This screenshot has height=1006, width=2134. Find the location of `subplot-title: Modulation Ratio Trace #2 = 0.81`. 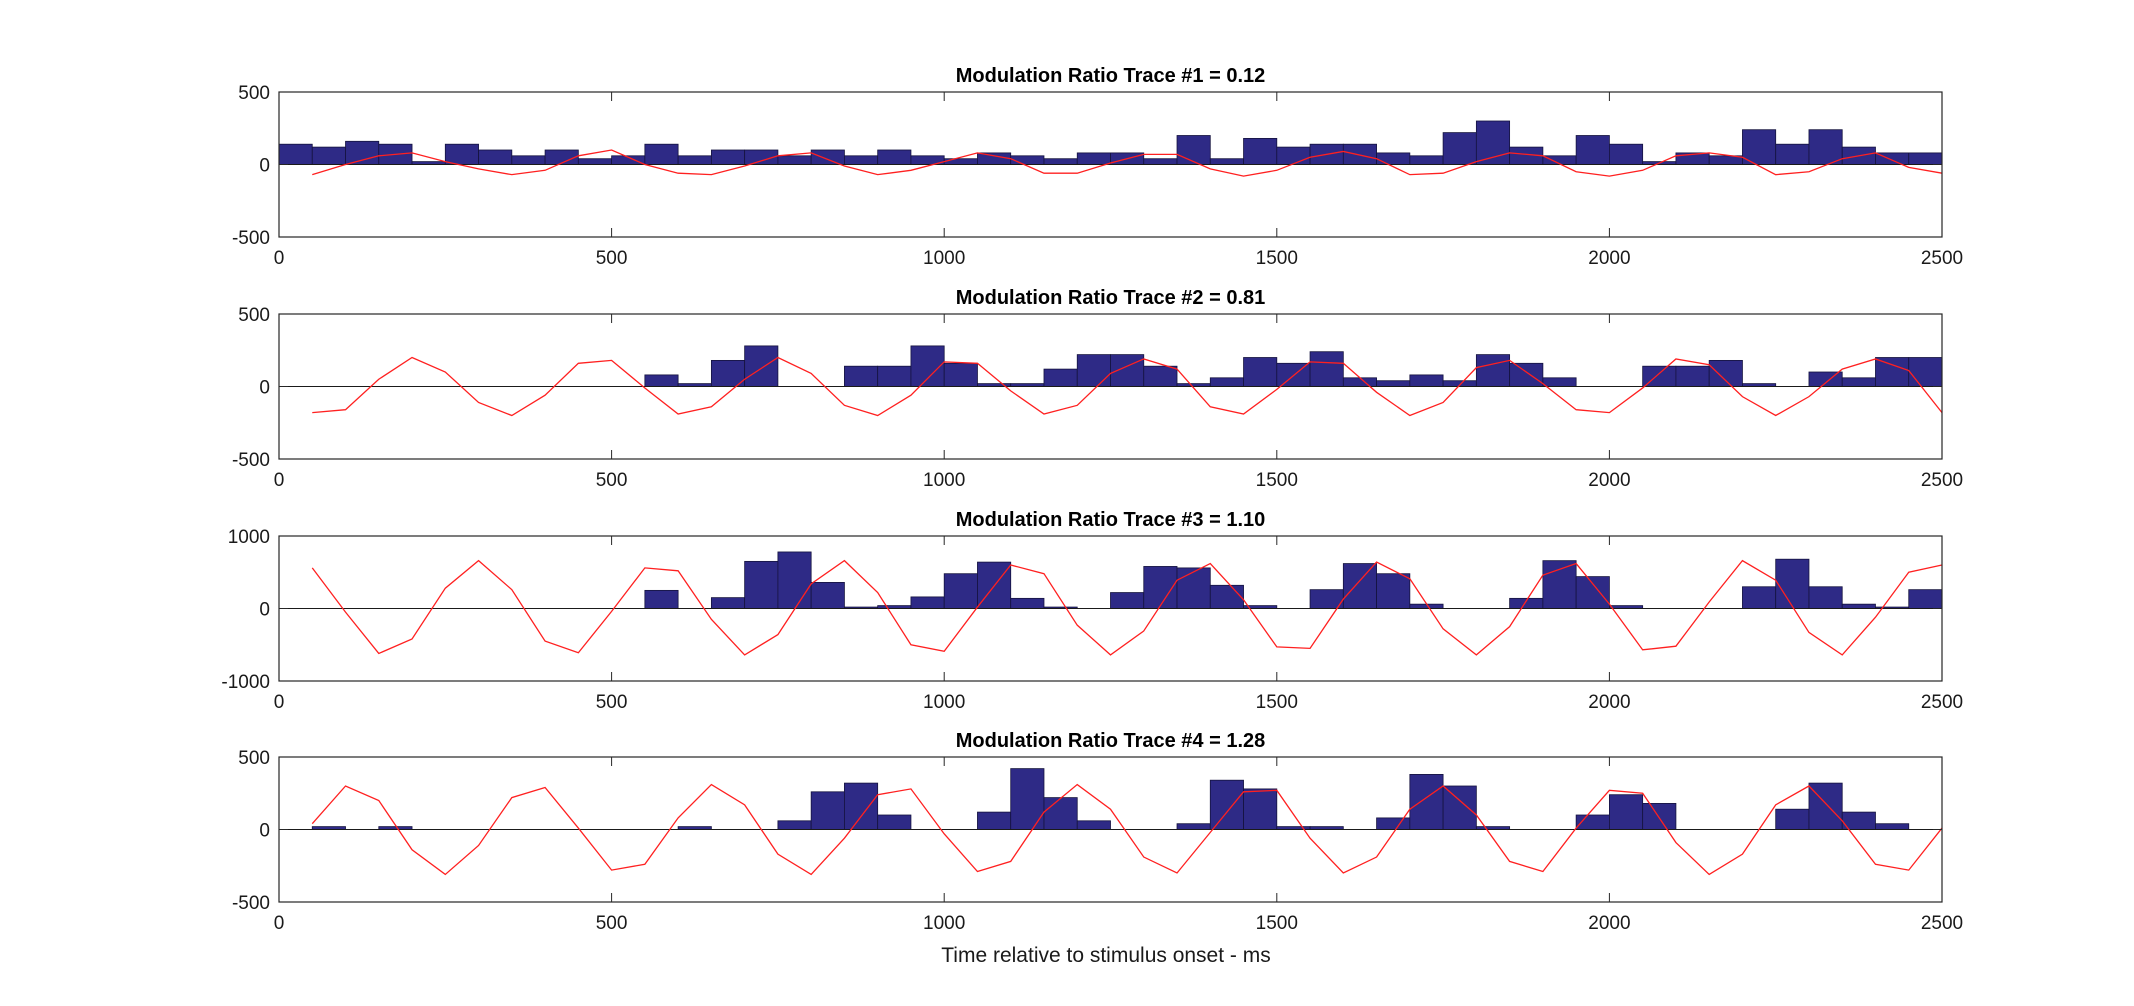

subplot-title: Modulation Ratio Trace #2 = 0.81 is located at coordinates (1111, 298).